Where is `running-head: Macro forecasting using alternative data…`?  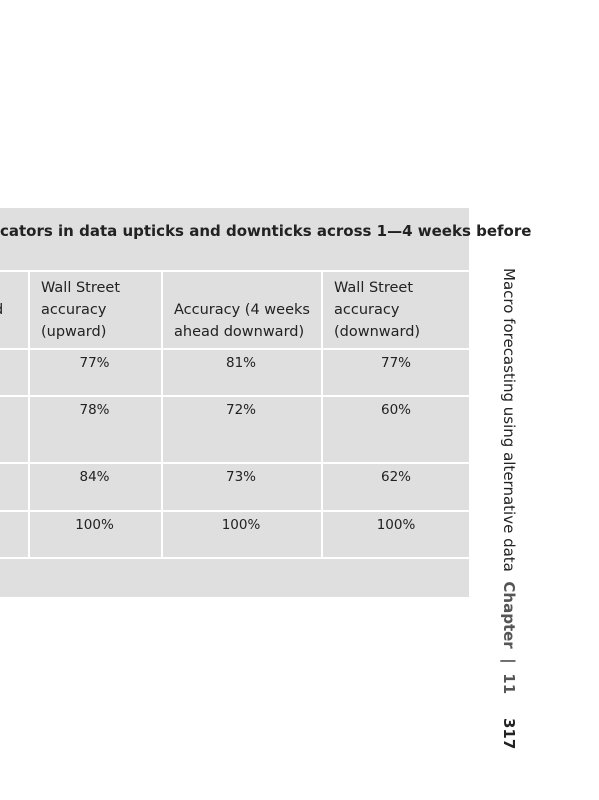 running-head: Macro forecasting using alternative data… is located at coordinates (509, 508).